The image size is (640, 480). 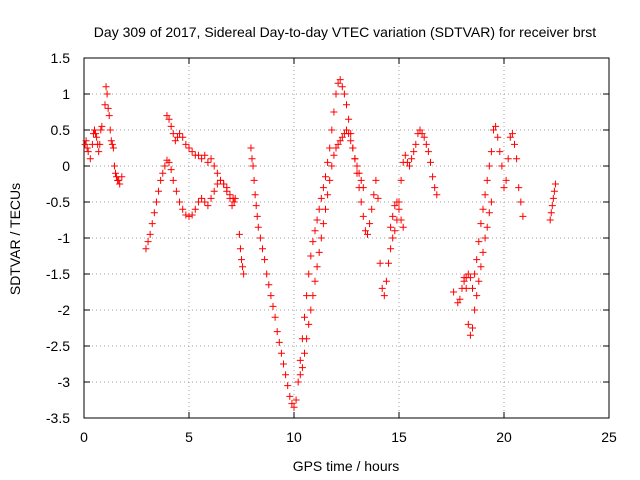 I want to click on y-tick-label: -3.5, so click(x=58, y=418).